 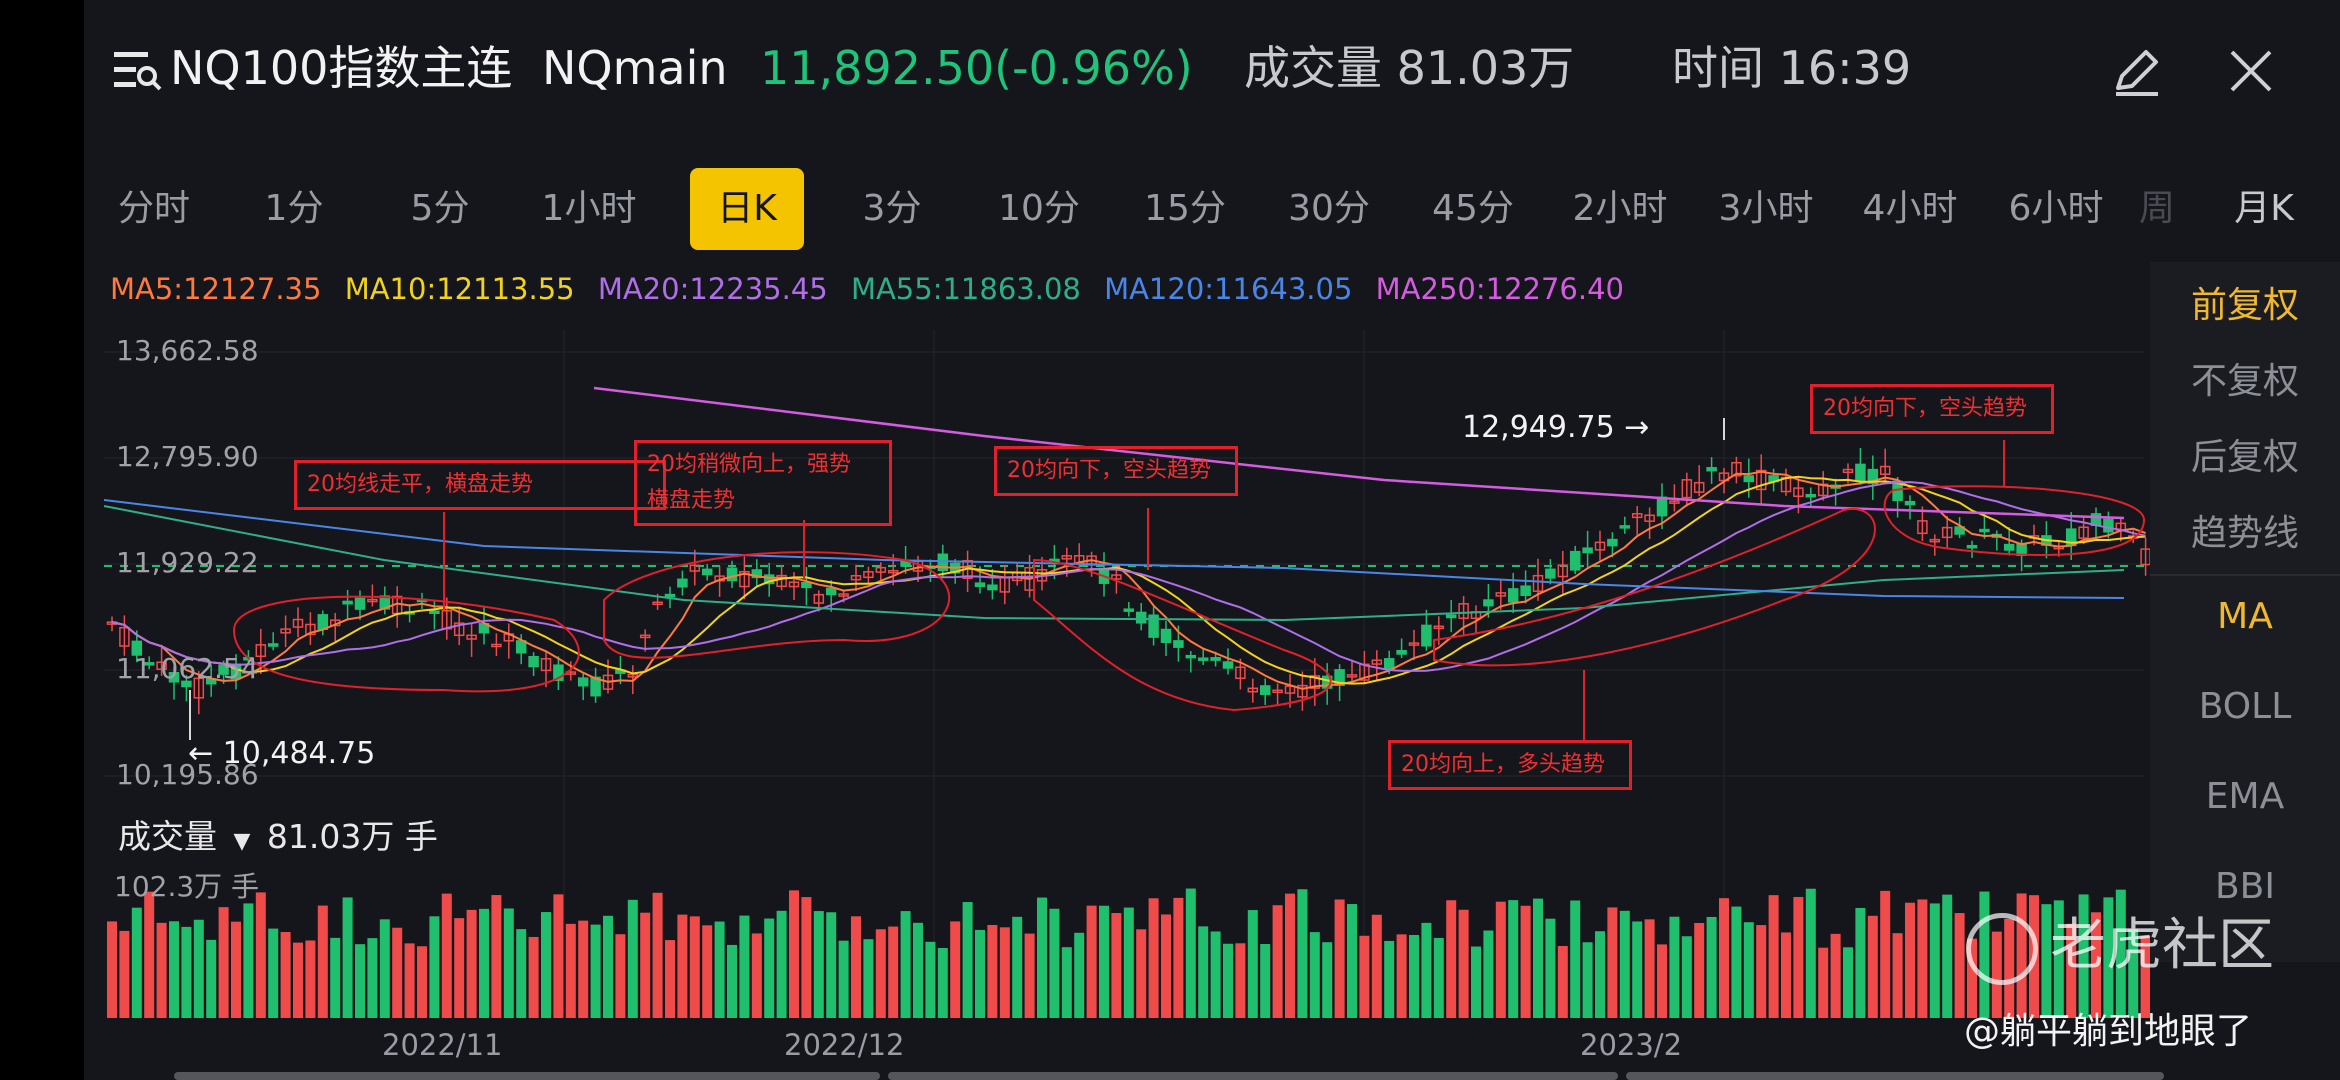 I want to click on tab-monthly-k: 月K, so click(x=2264, y=208).